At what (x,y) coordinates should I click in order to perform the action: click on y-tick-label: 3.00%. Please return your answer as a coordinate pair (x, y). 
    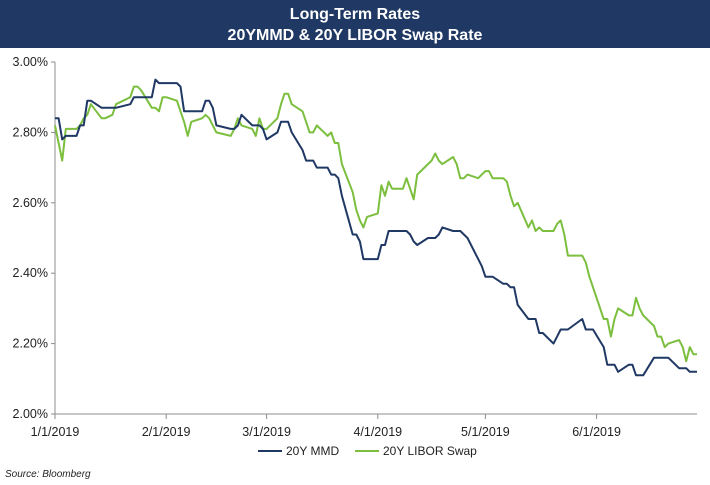
    Looking at the image, I should click on (30, 62).